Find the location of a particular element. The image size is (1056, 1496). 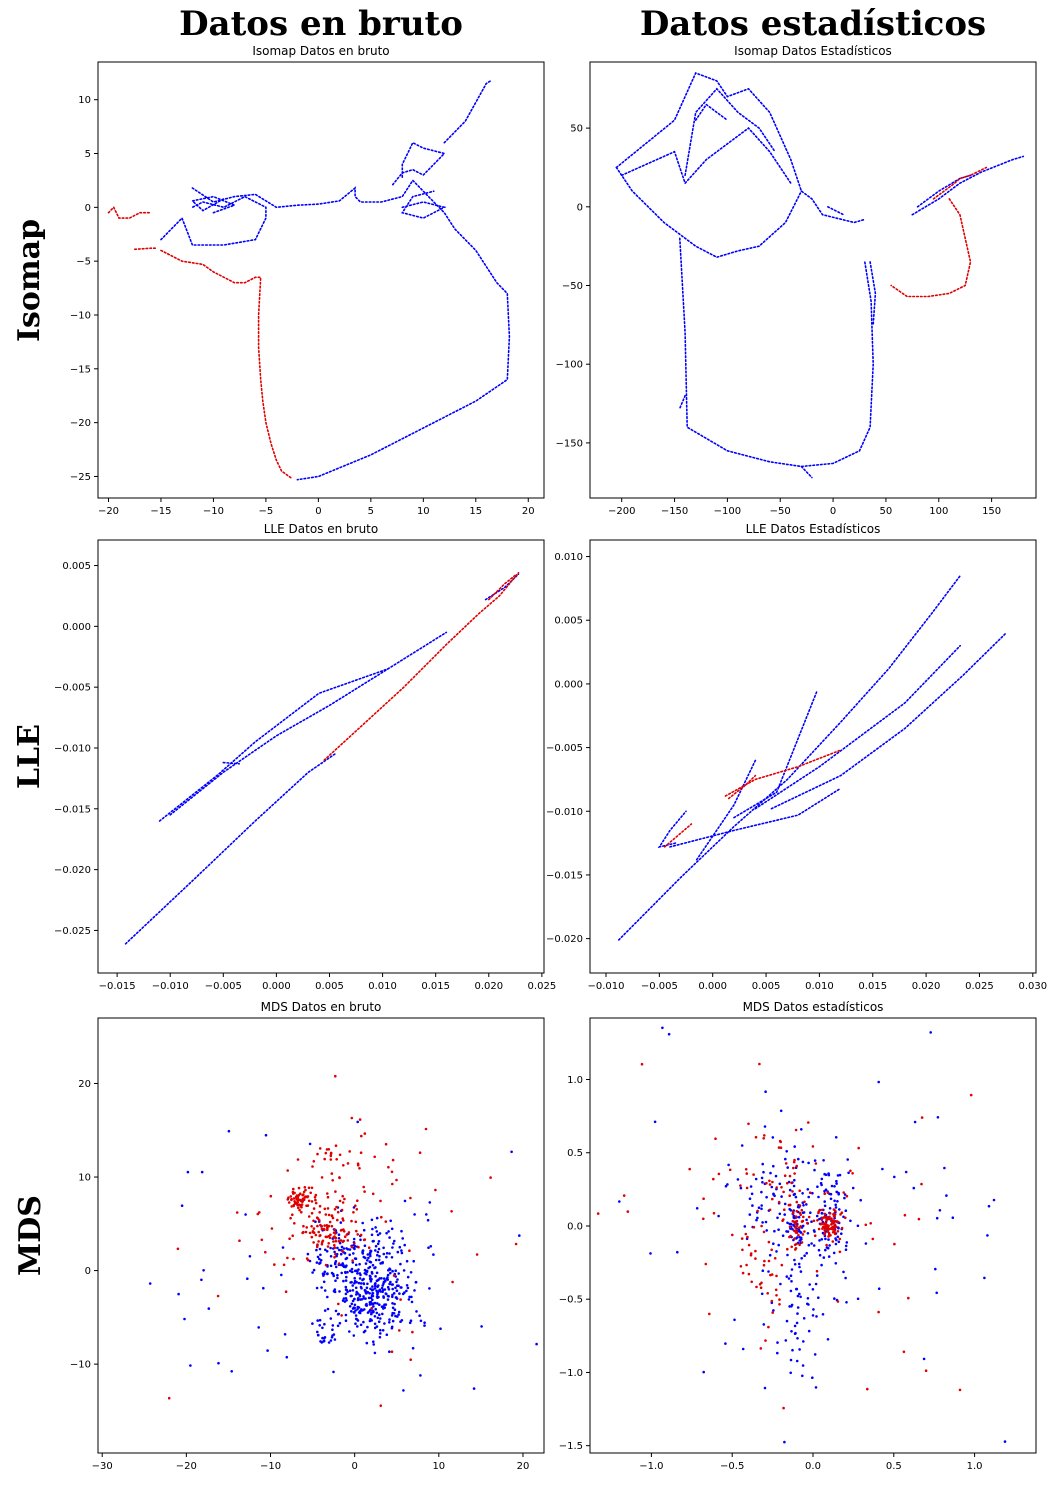

y-tick-label: −0.020 is located at coordinates (72, 870).